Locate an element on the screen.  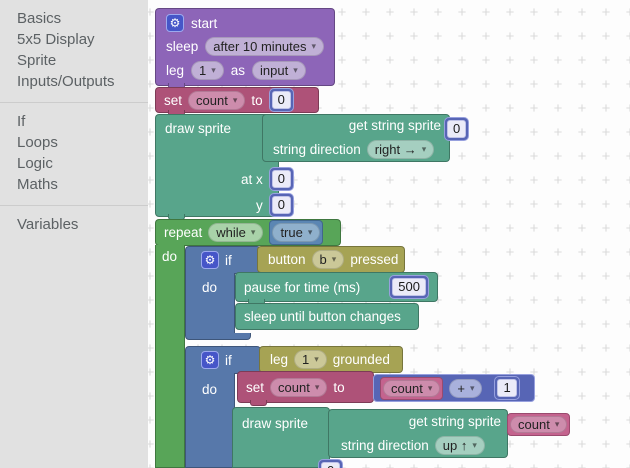
sidebar-item-maths: Maths is located at coordinates (37, 184).